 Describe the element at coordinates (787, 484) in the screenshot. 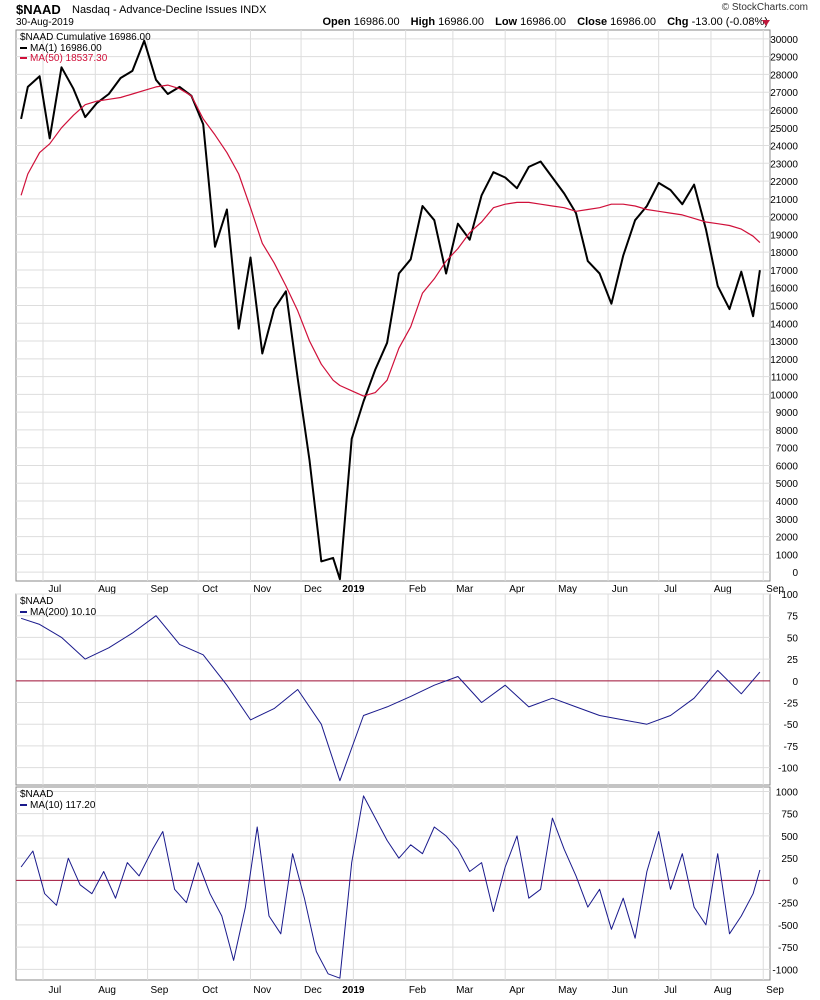

I see `y-tick-label: 5000` at that location.